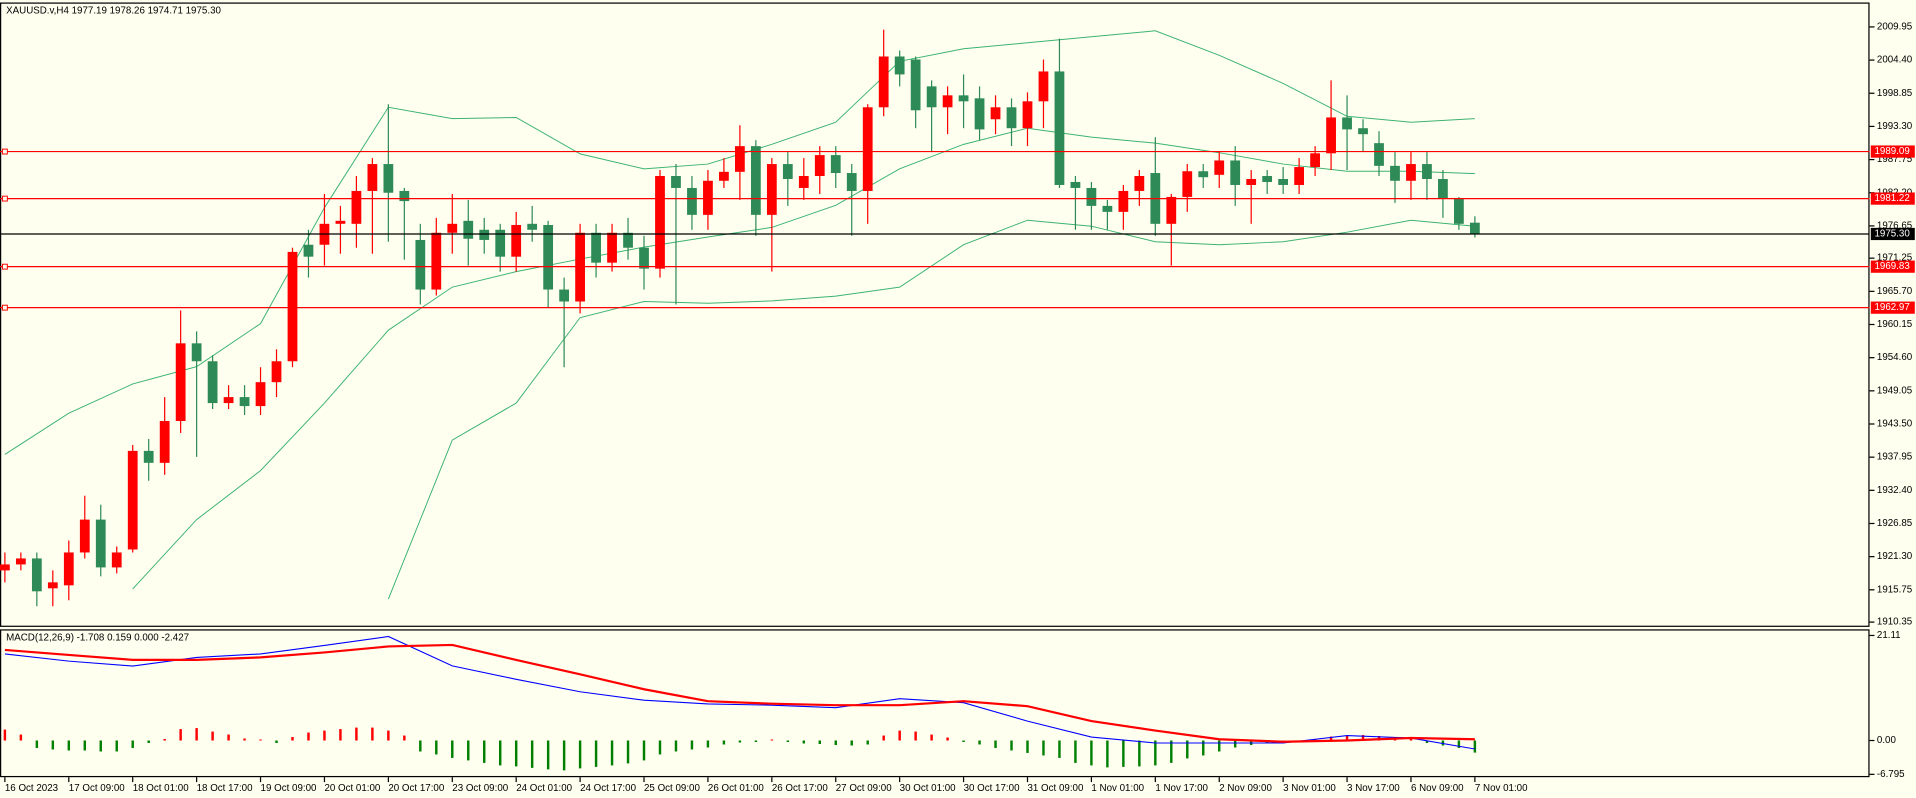  What do you see at coordinates (1117, 788) in the screenshot?
I see `x-tick-label: 1 Nov 01:00` at bounding box center [1117, 788].